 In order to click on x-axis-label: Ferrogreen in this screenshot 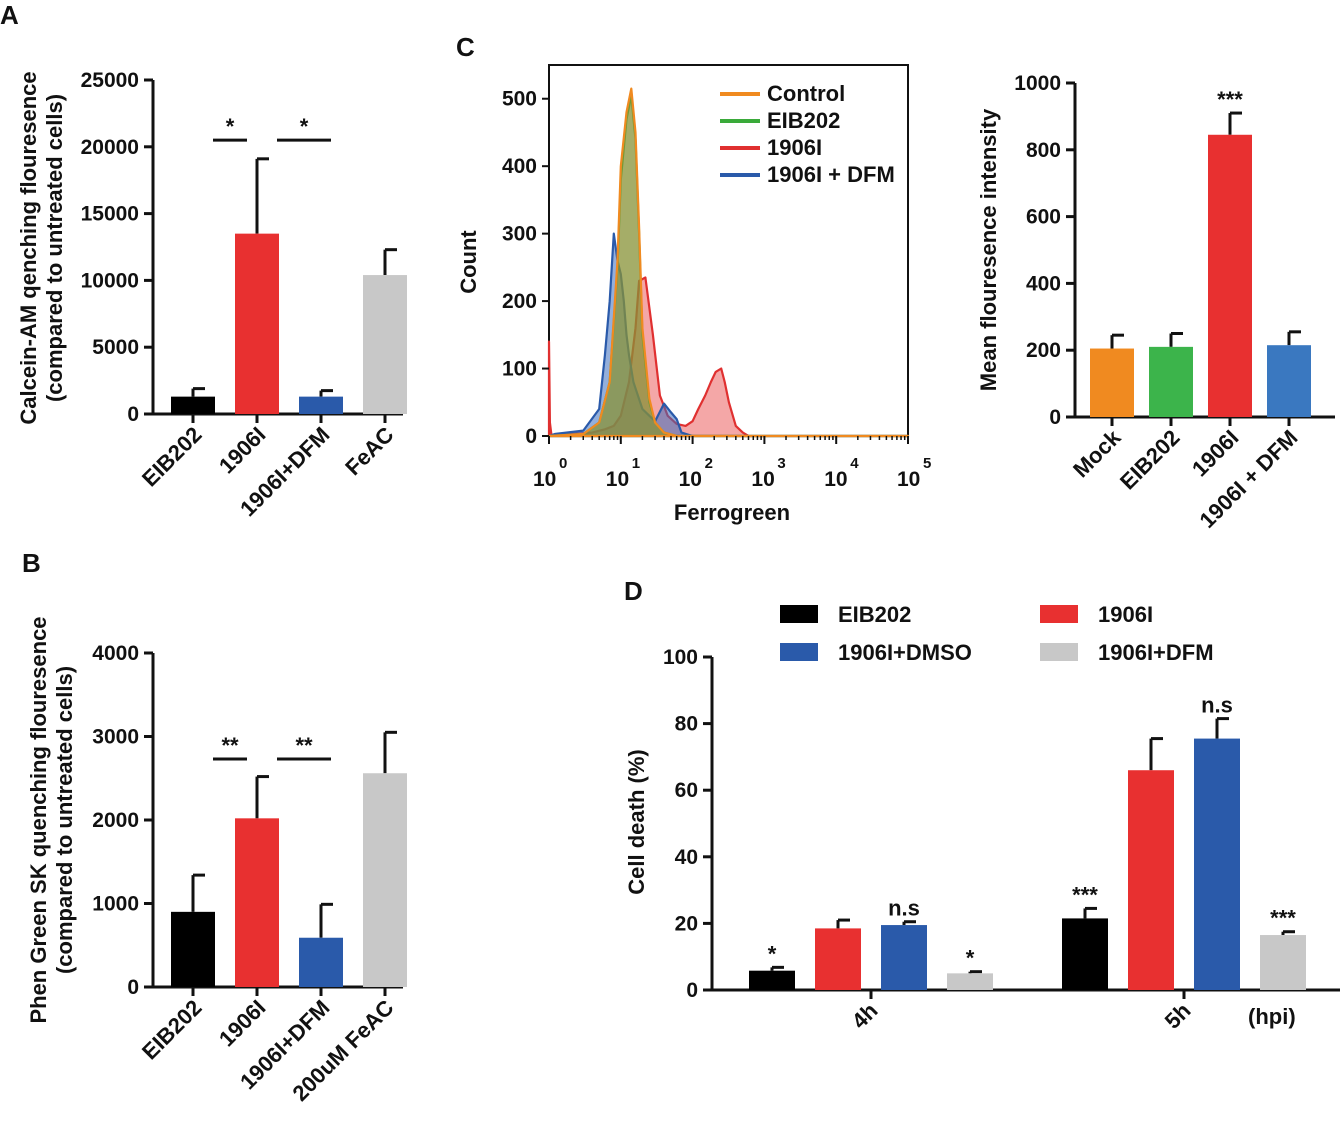, I will do `click(732, 512)`.